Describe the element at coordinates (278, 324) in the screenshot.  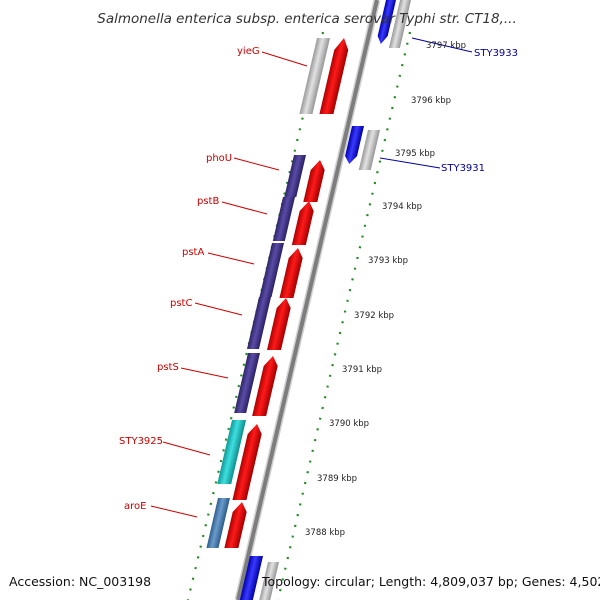
I see `cds-pstC` at that location.